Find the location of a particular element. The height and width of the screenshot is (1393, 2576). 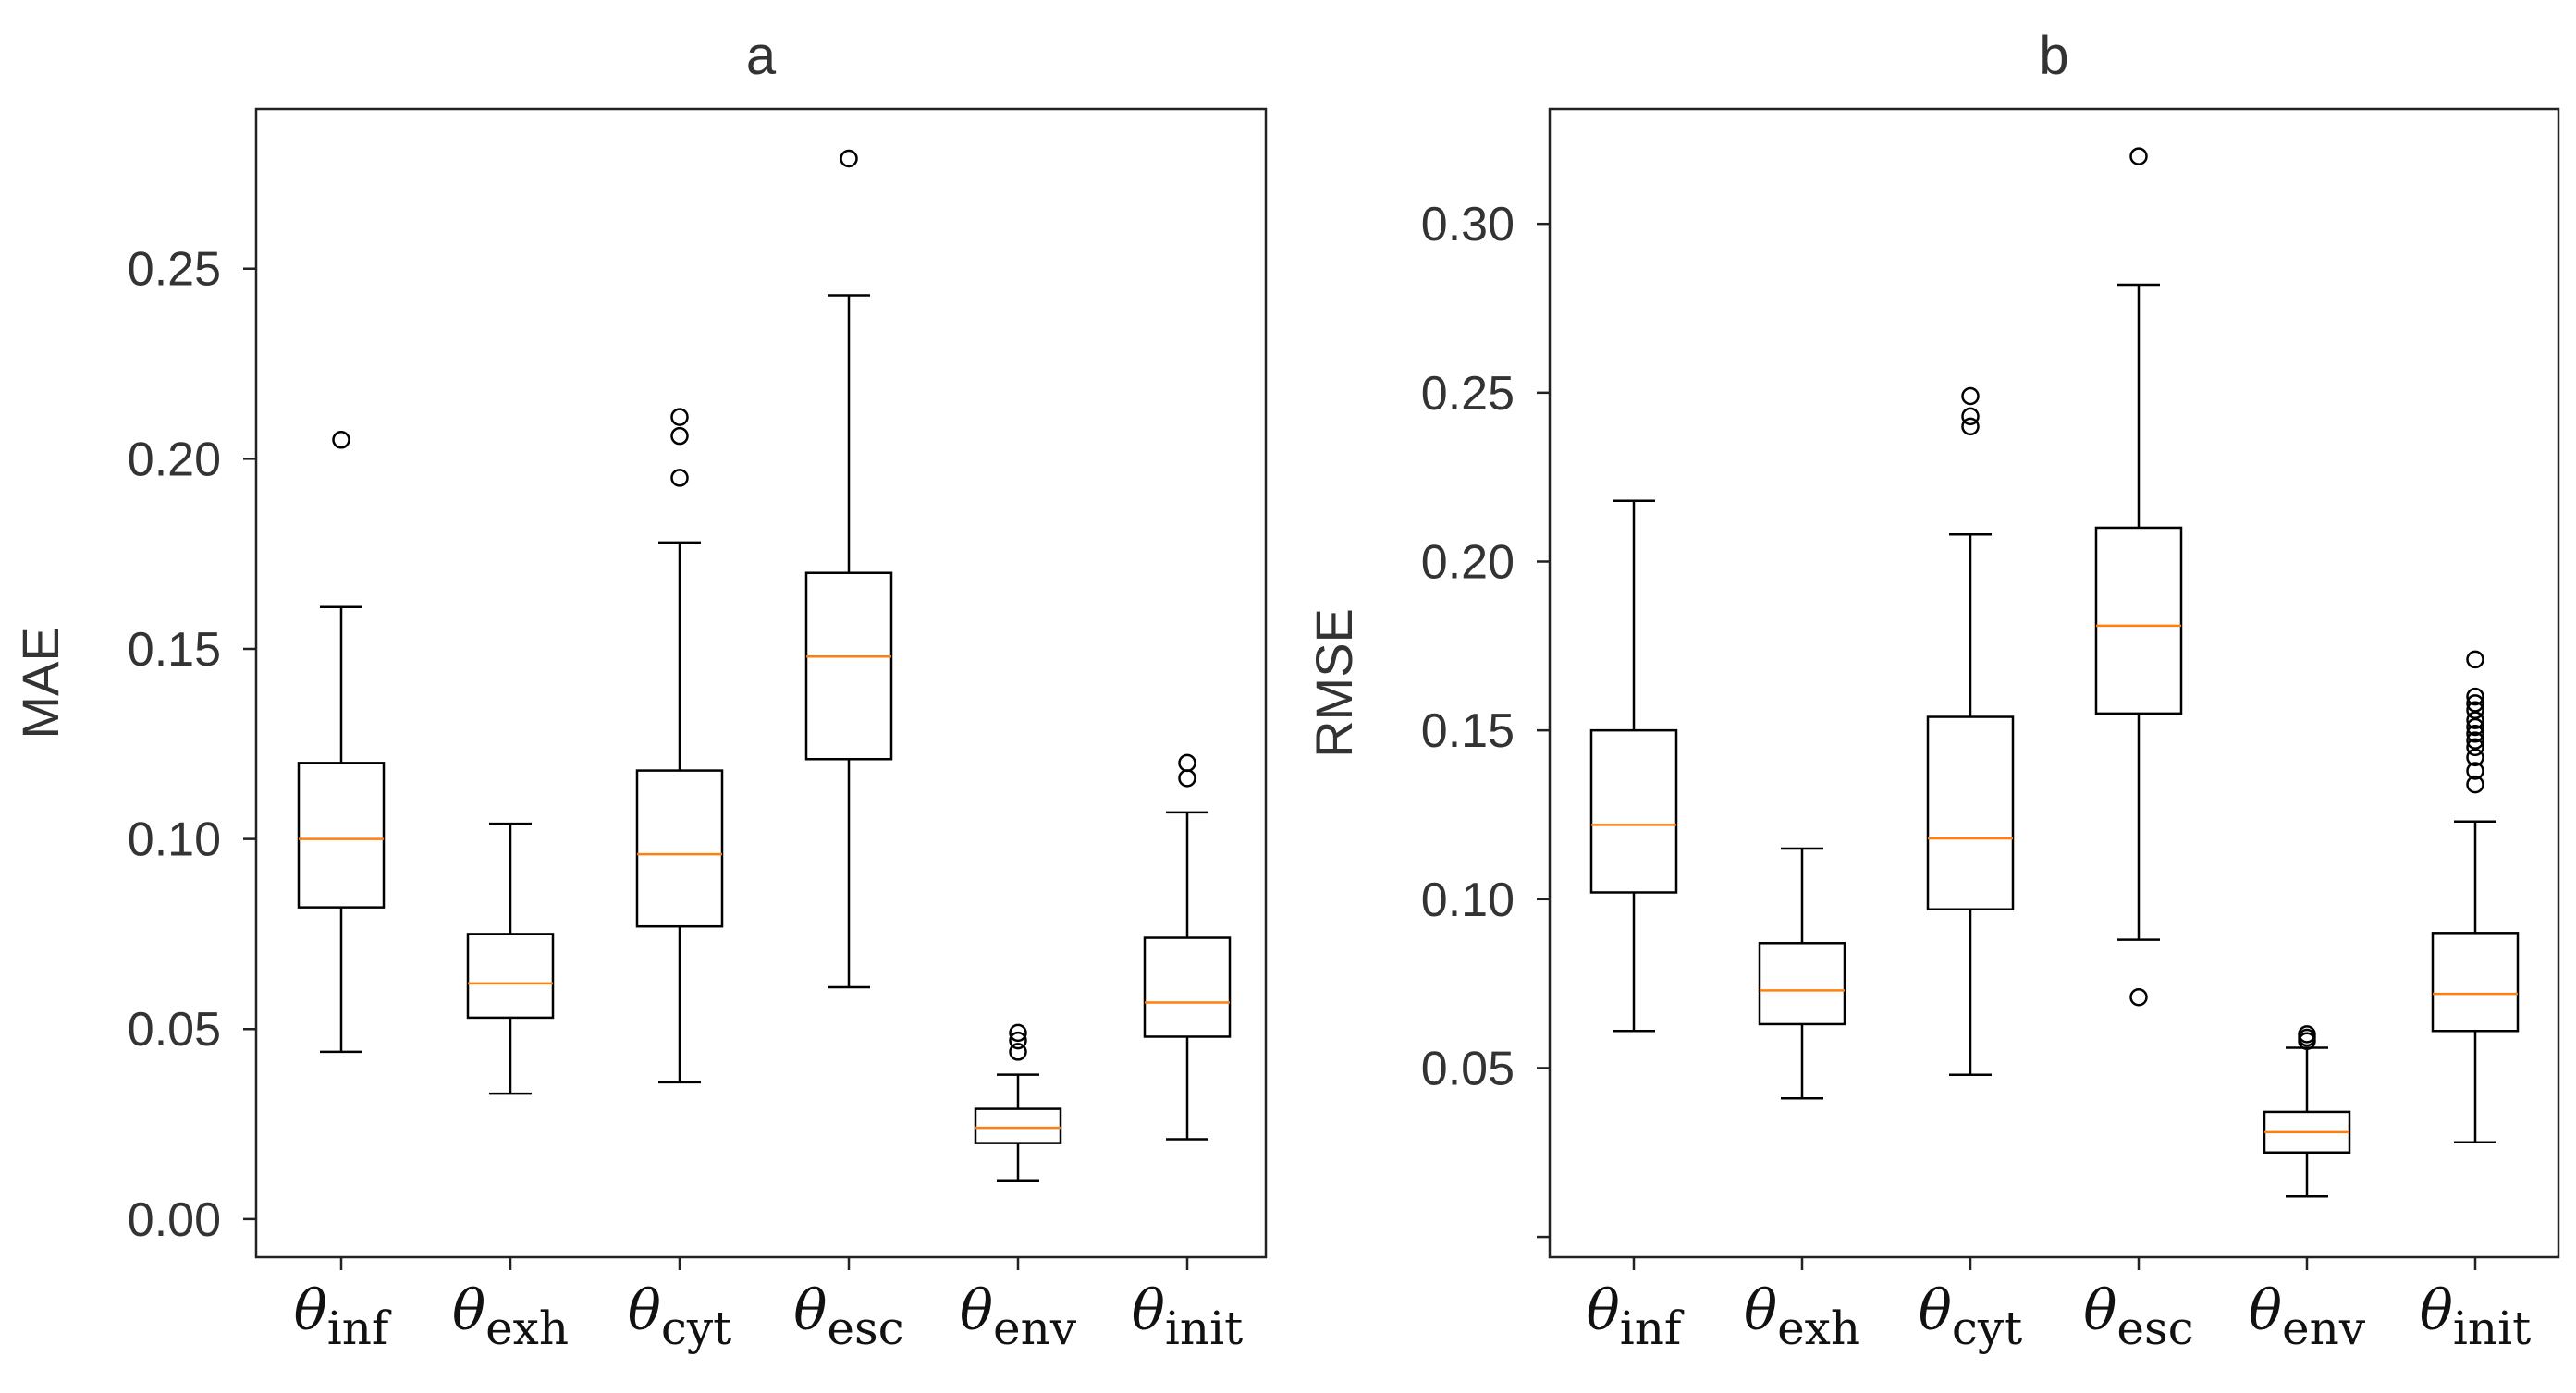

y-tick-label: 0.00 is located at coordinates (174, 1220).